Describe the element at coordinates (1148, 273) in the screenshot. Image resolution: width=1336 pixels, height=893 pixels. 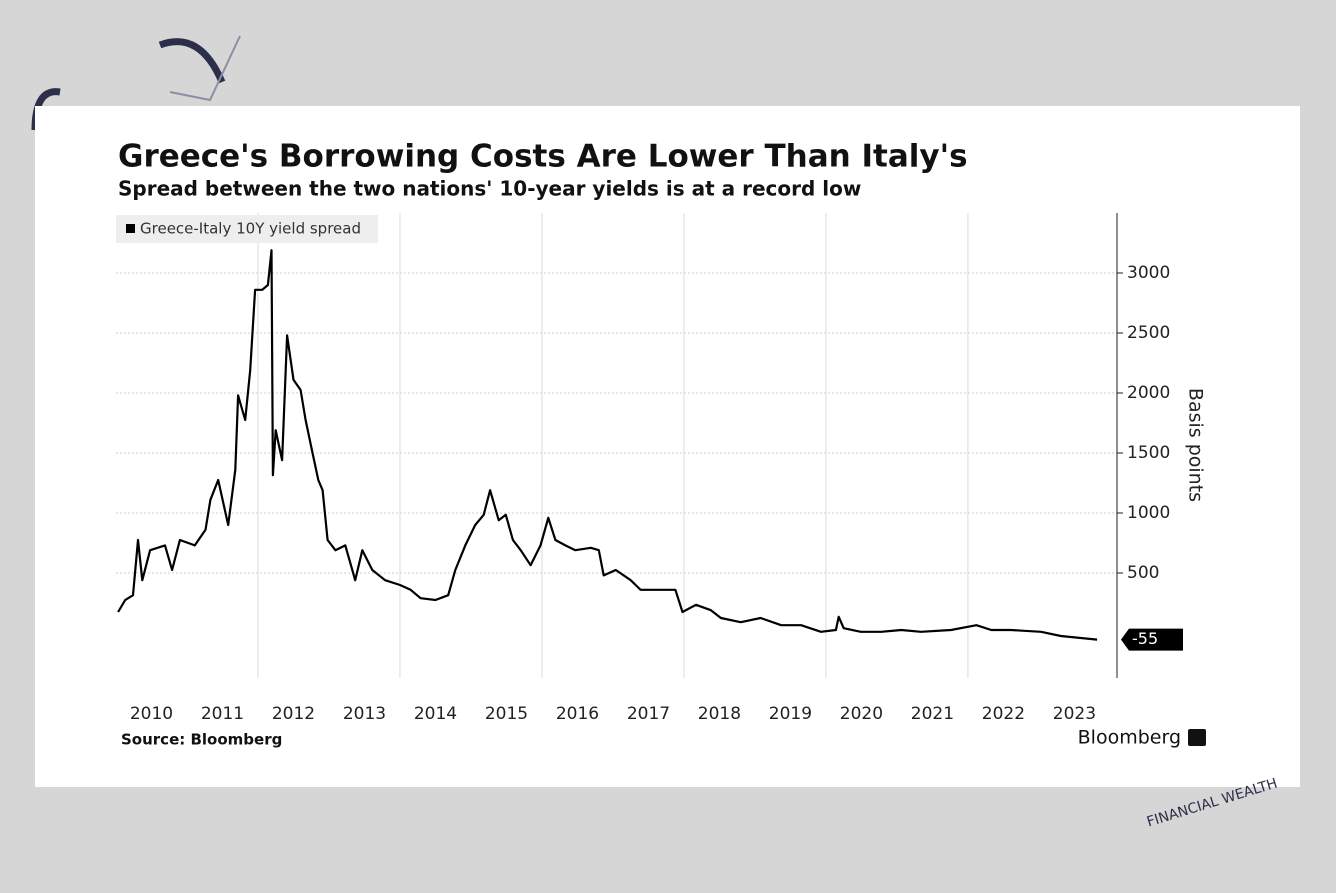
I see `y-tick-label: 3000` at that location.